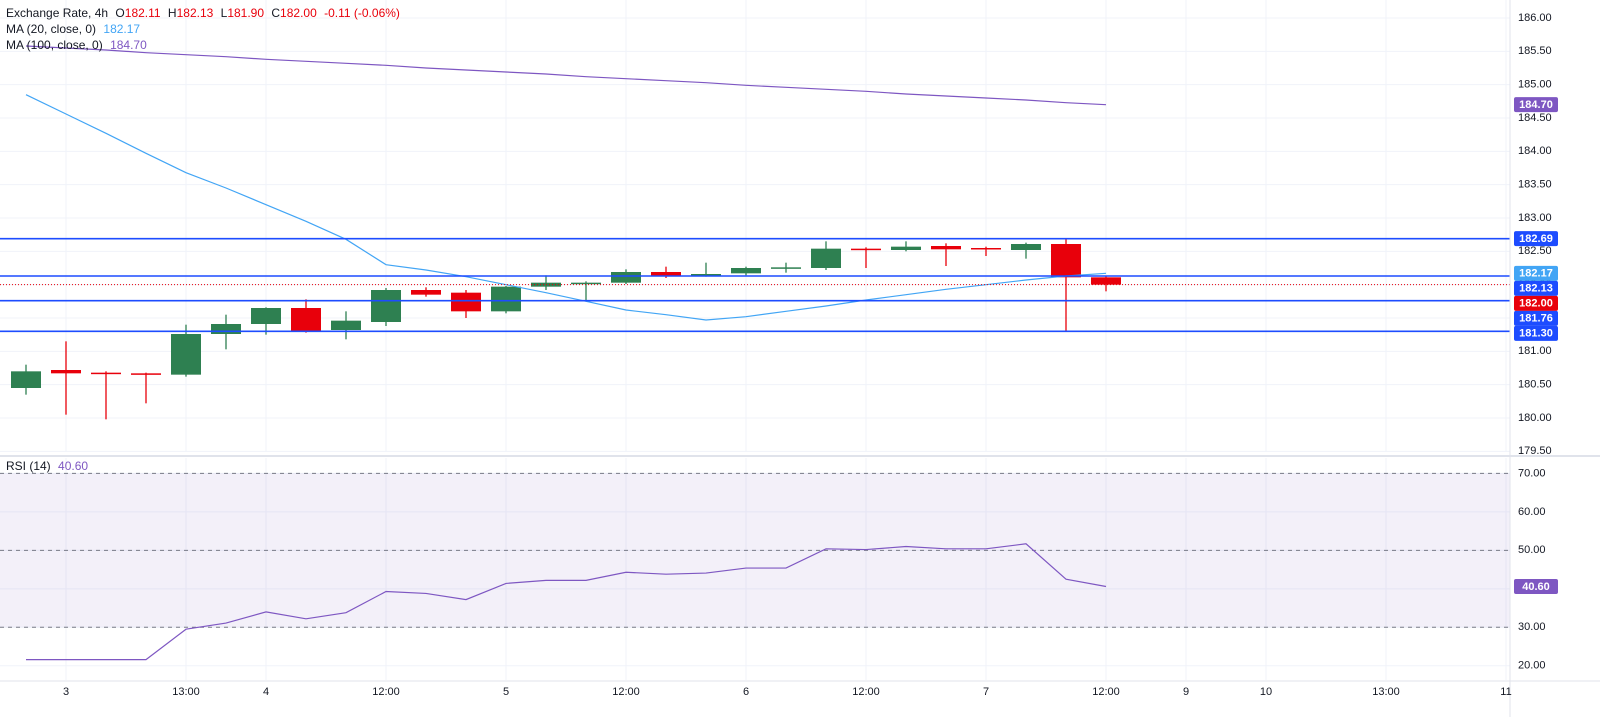  Describe the element at coordinates (1535, 218) in the screenshot. I see `y-tick-label: 183.00` at that location.